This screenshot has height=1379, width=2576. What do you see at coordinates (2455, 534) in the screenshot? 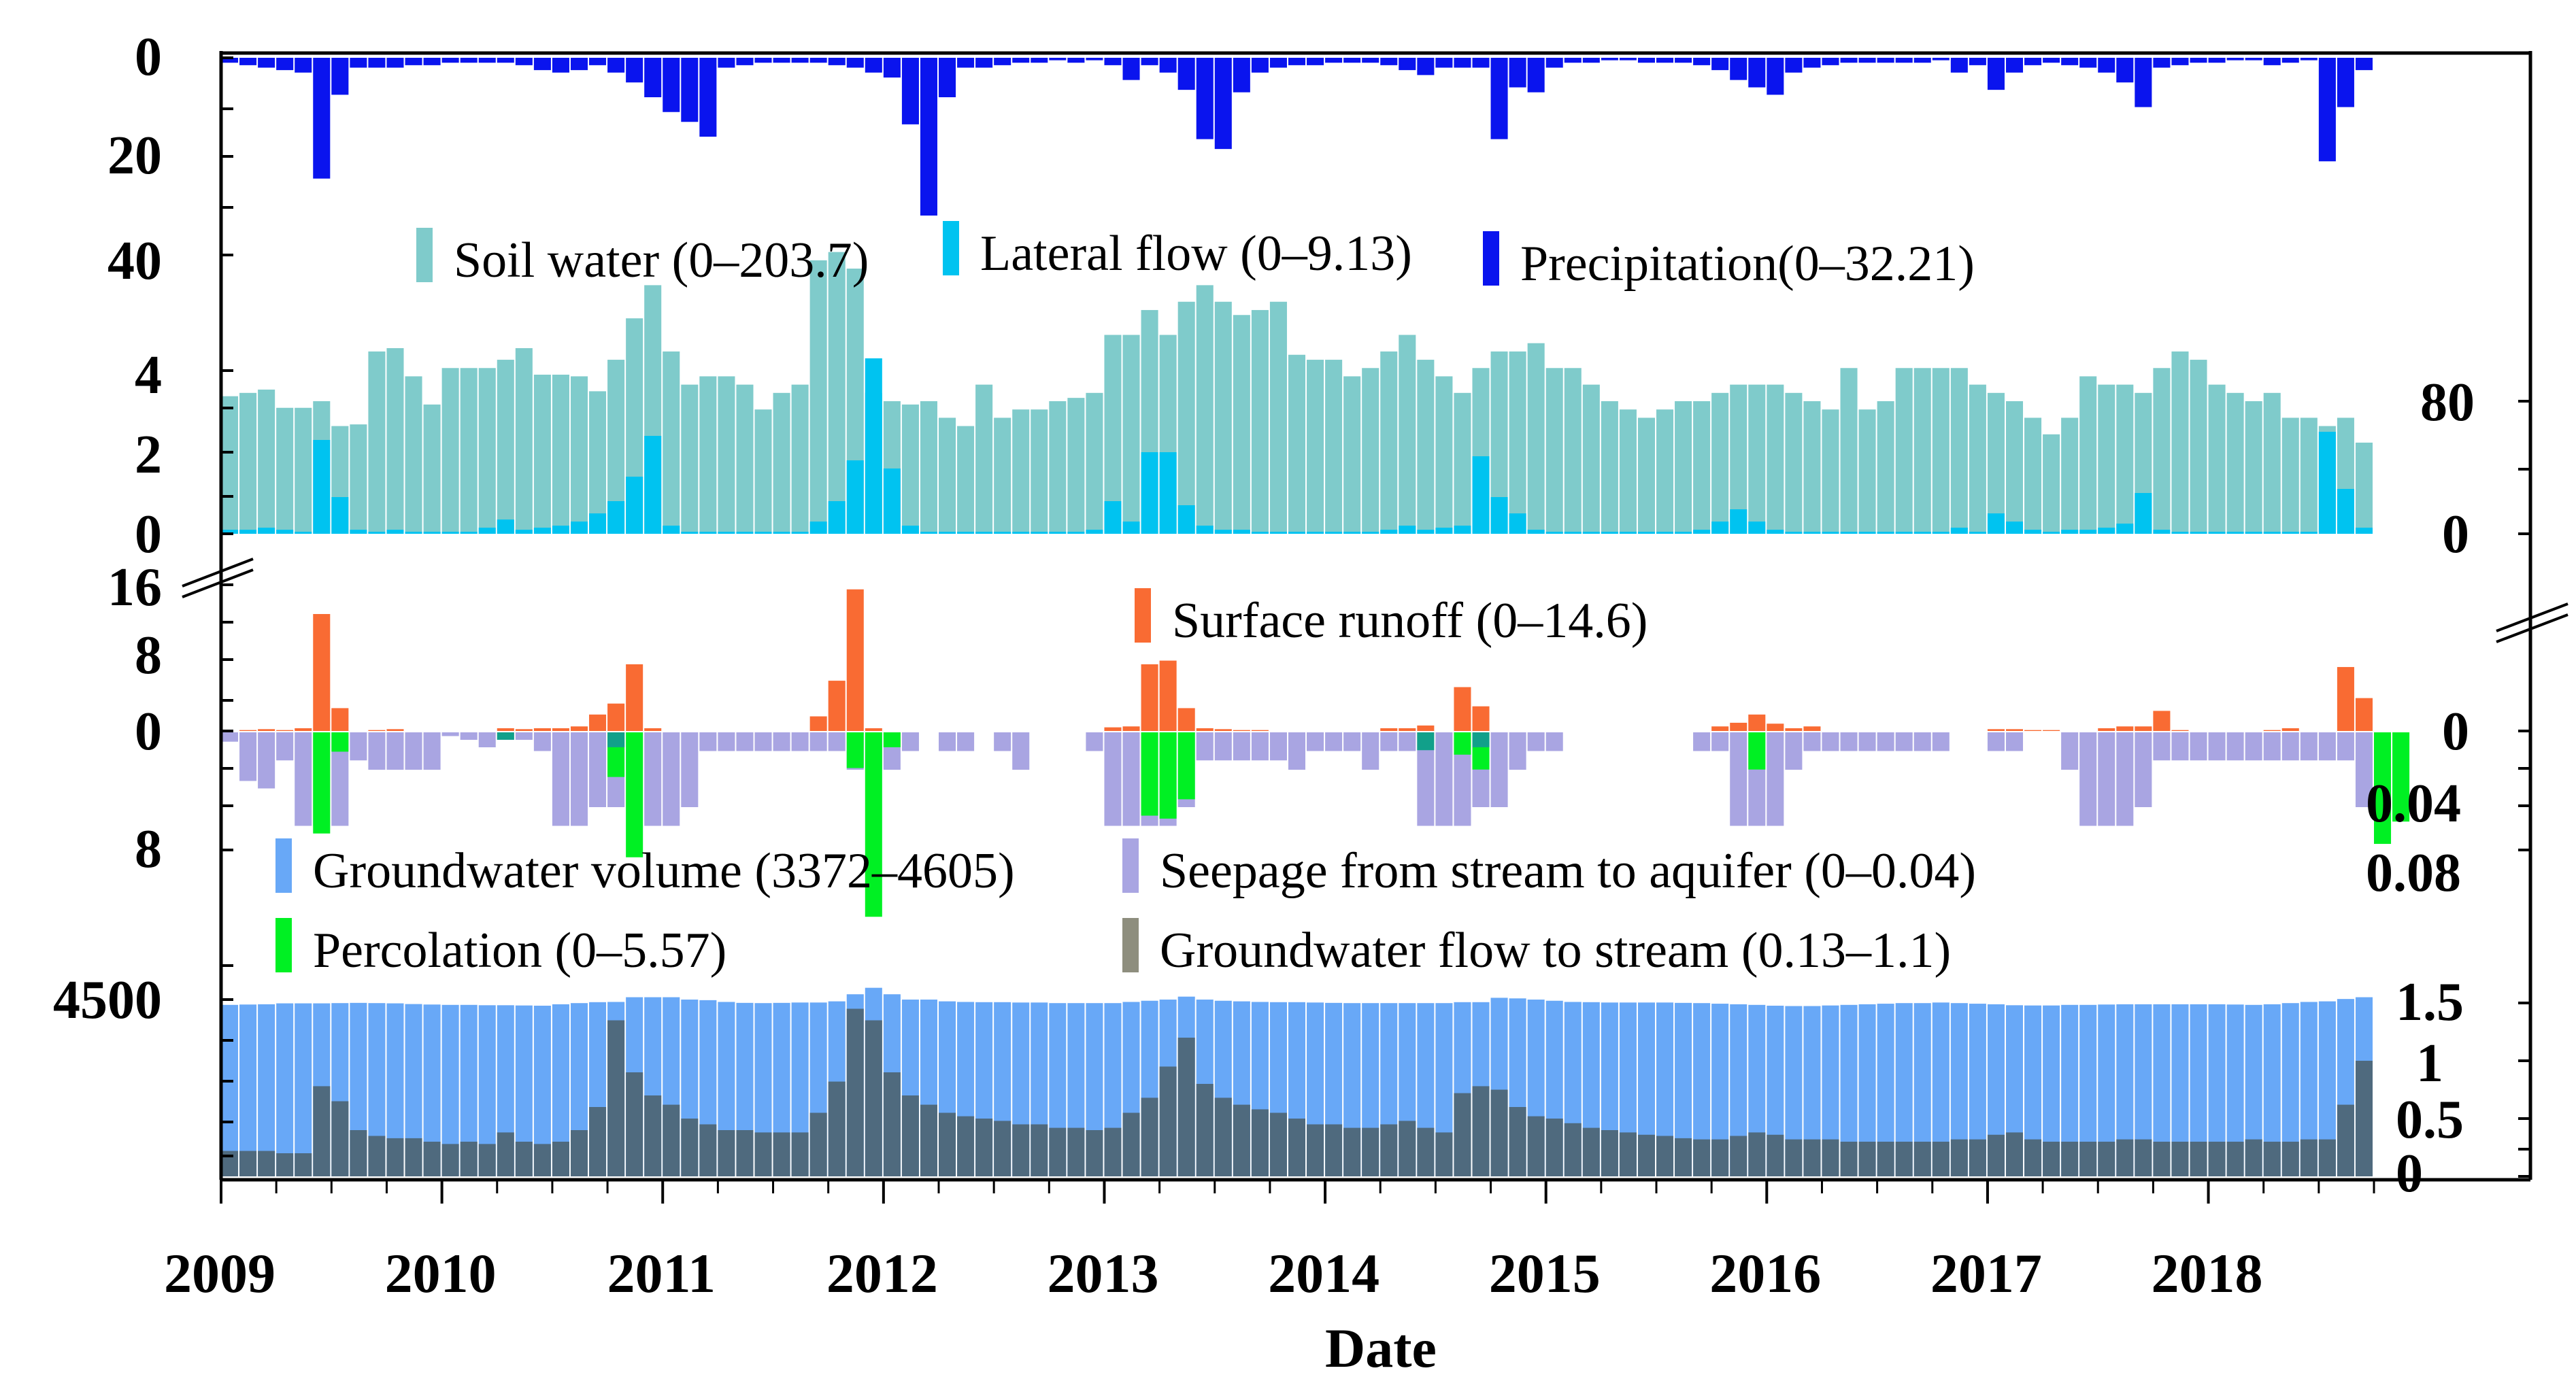
I see `right-tick-label: 0` at bounding box center [2455, 534].